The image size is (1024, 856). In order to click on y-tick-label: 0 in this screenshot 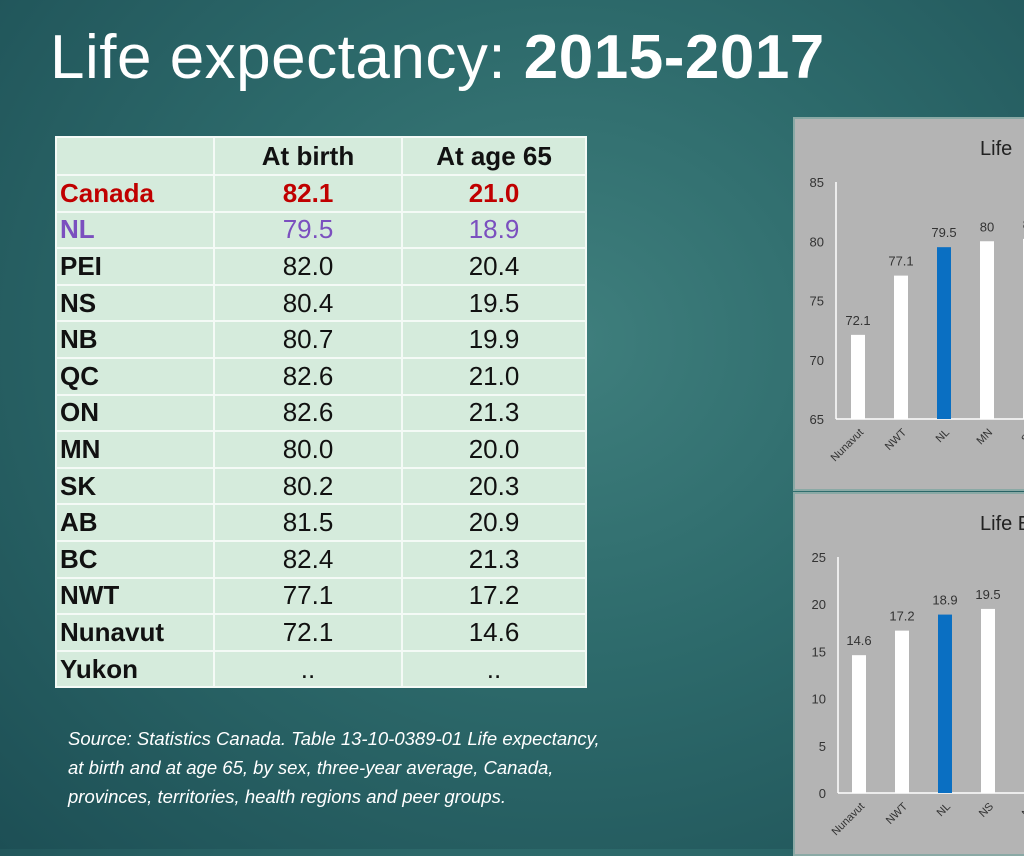, I will do `click(822, 793)`.